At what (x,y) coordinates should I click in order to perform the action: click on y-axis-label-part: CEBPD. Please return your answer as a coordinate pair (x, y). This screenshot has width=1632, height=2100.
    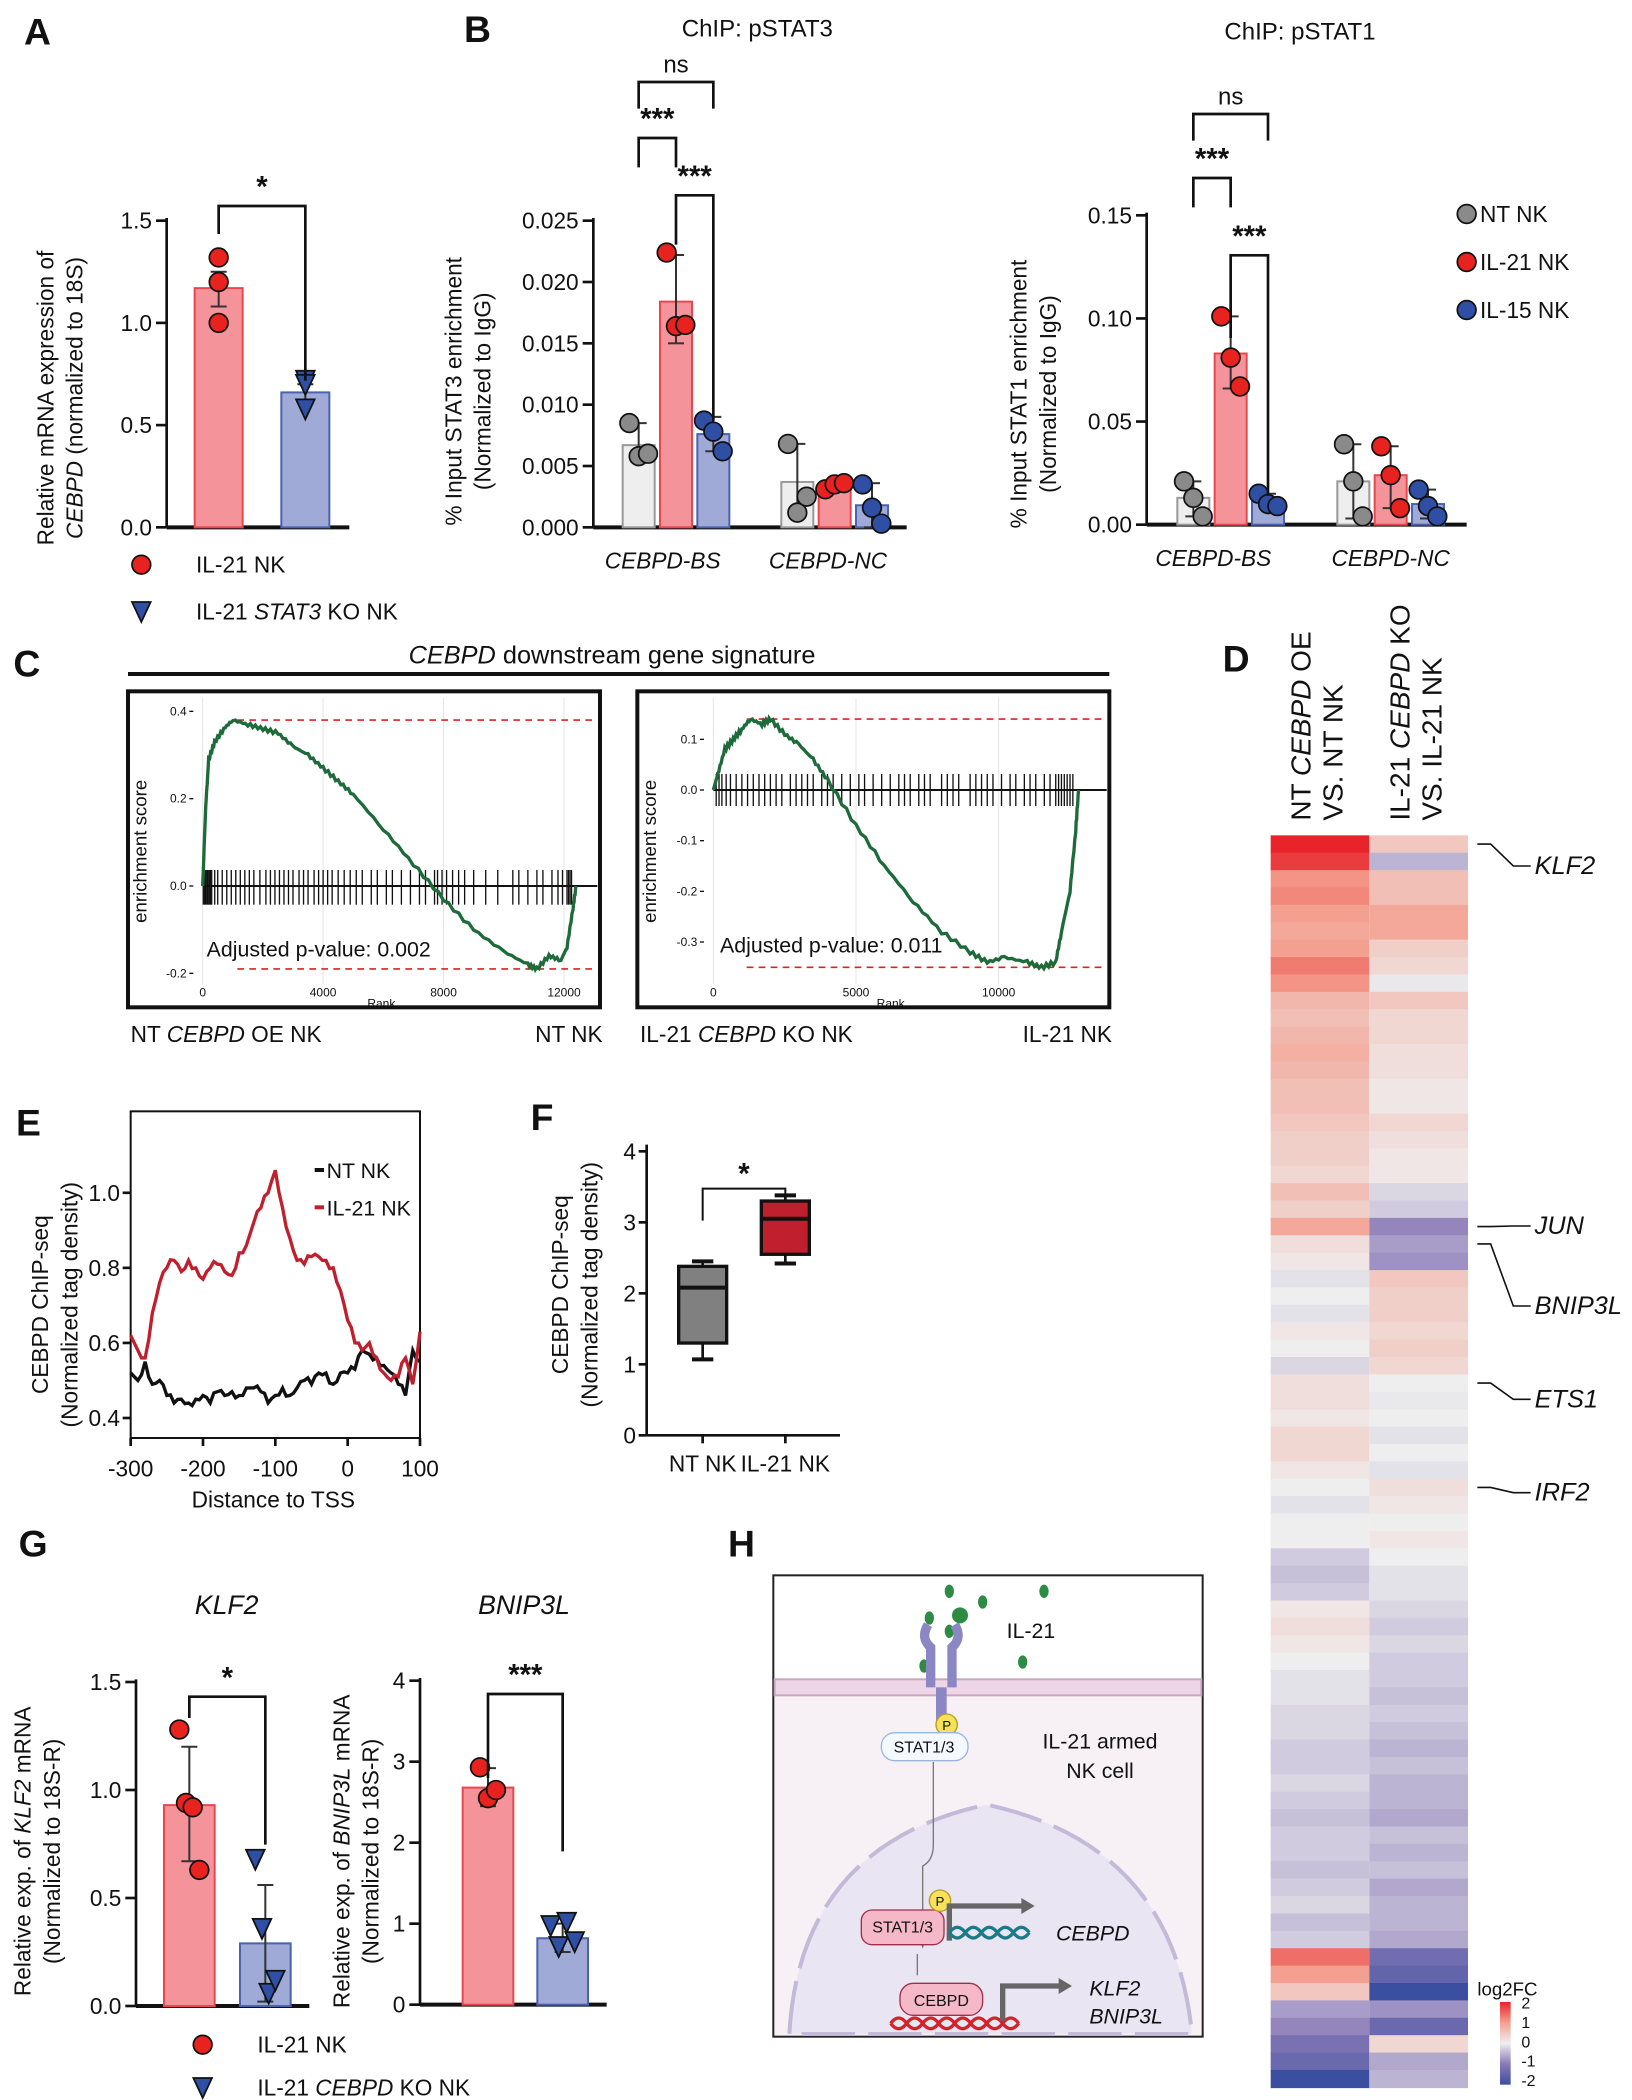
    Looking at the image, I should click on (75, 500).